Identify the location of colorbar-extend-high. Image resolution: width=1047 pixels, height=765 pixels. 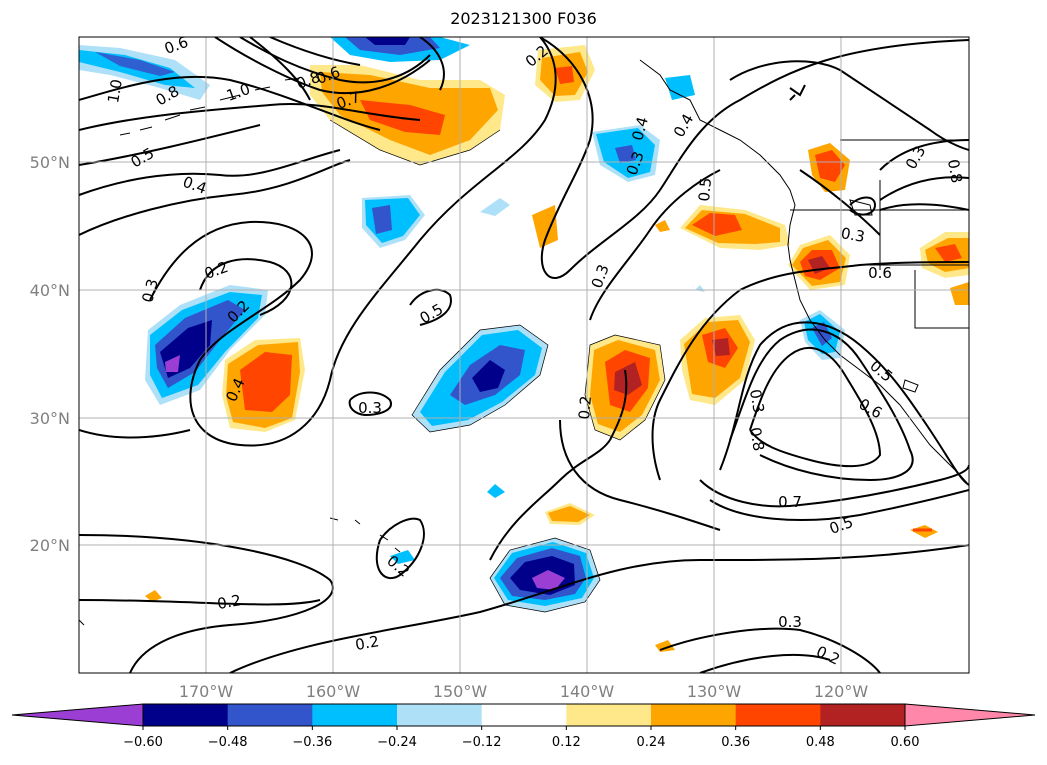
(970, 715).